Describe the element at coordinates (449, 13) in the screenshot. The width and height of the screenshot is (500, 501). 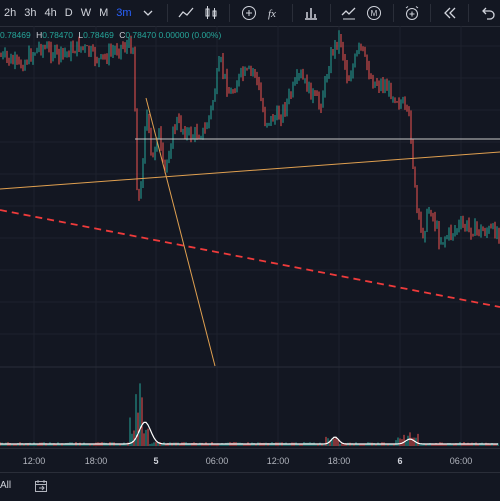
I see `rewind-icon` at that location.